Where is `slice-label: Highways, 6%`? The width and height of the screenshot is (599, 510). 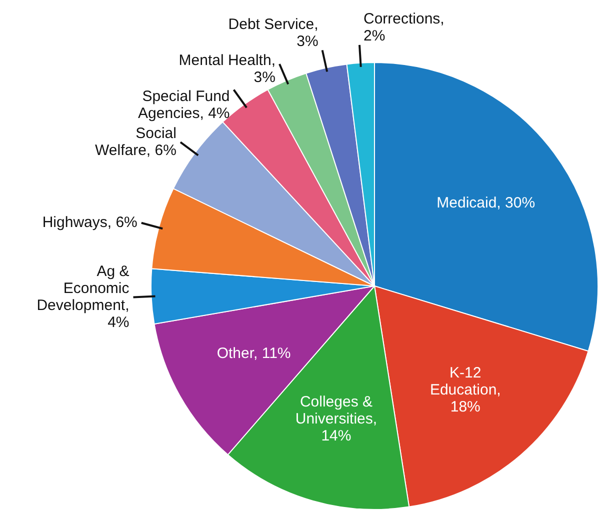
slice-label: Highways, 6% is located at coordinates (90, 223).